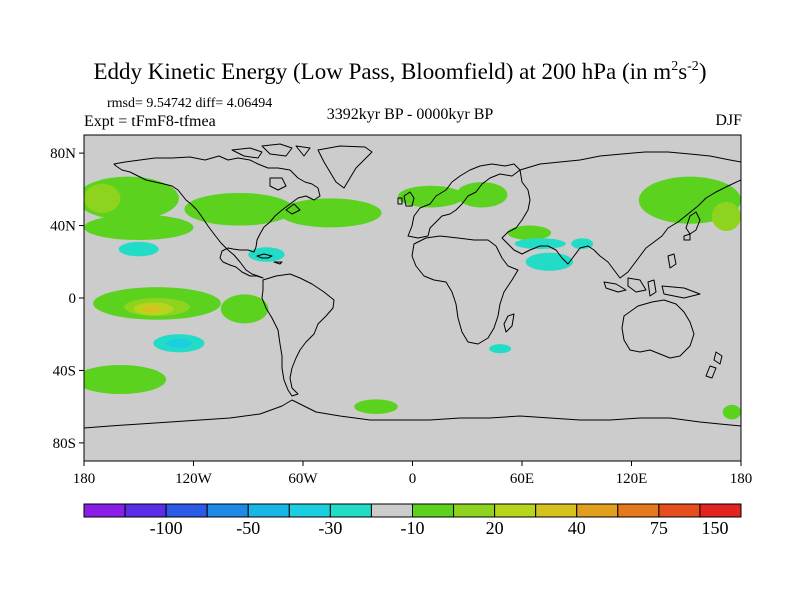 This screenshot has width=800, height=600. What do you see at coordinates (298, 335) in the screenshot?
I see `coast-south-america` at bounding box center [298, 335].